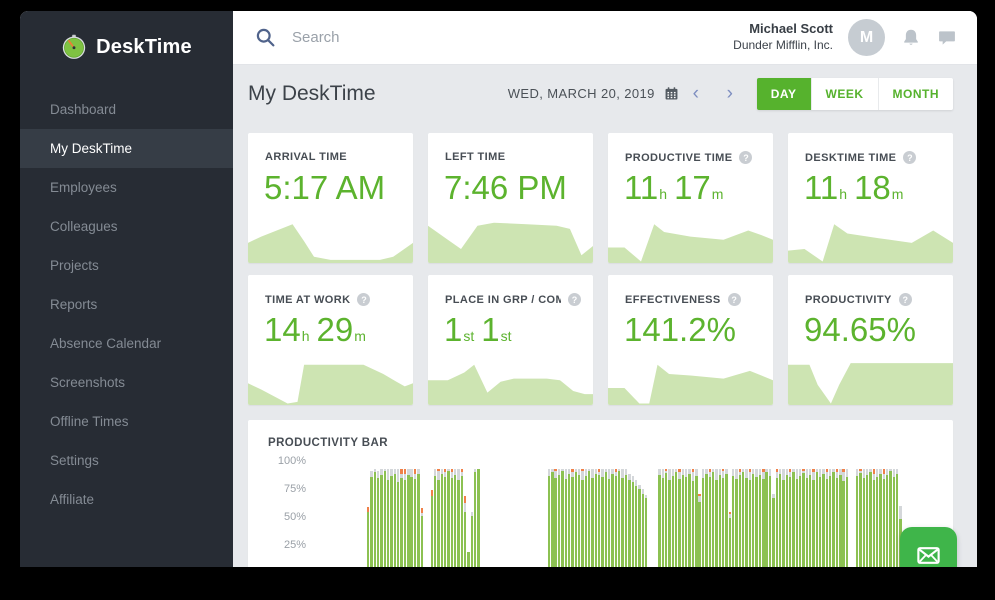 This screenshot has width=995, height=600. Describe the element at coordinates (911, 38) in the screenshot. I see `bell-icon` at that location.